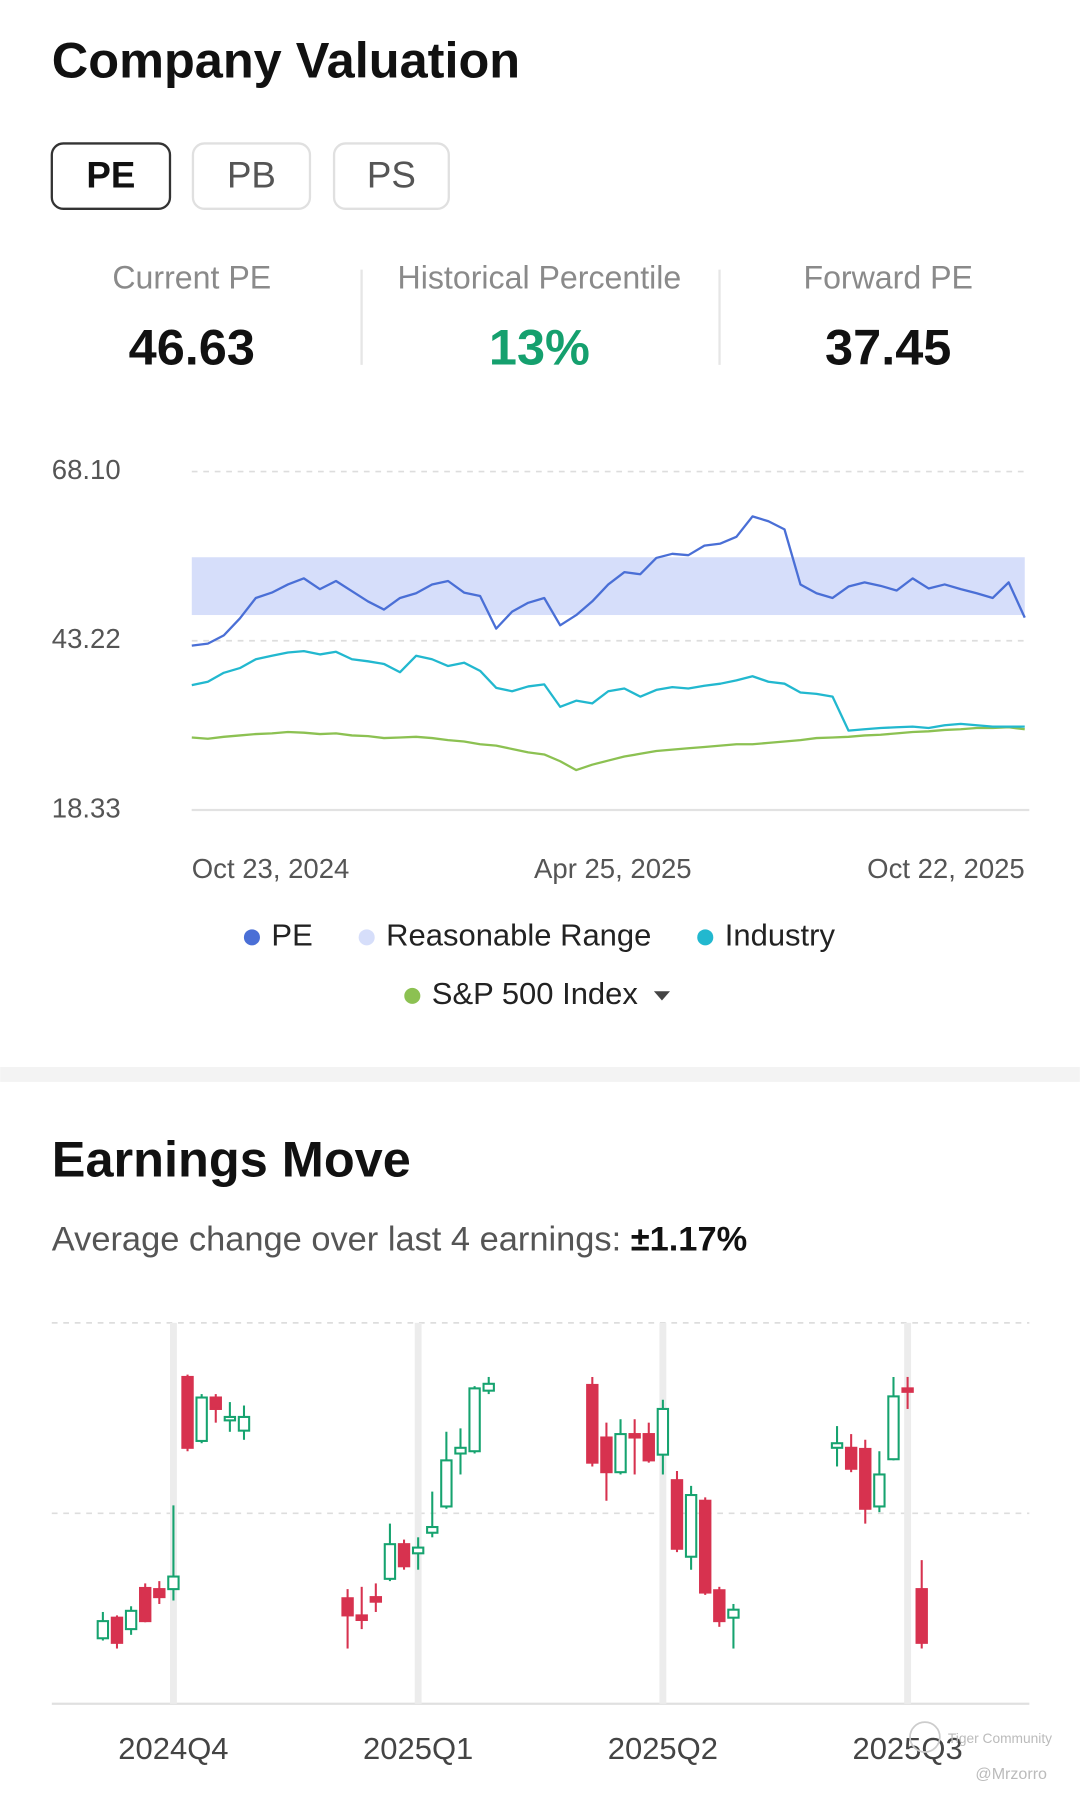  I want to click on tab-label: PE, so click(110, 175).